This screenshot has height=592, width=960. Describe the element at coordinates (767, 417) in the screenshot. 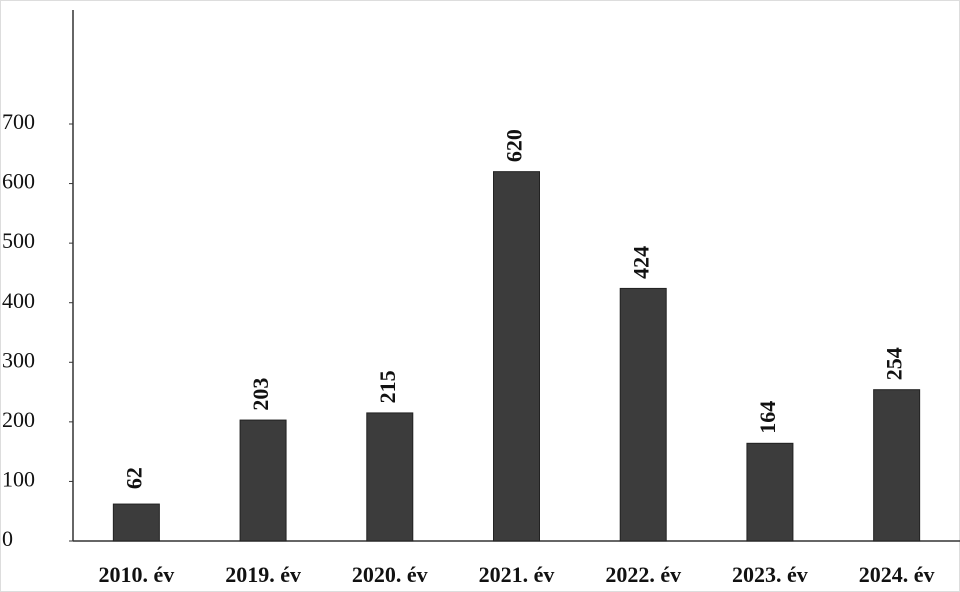

I see `data-label: 164` at that location.